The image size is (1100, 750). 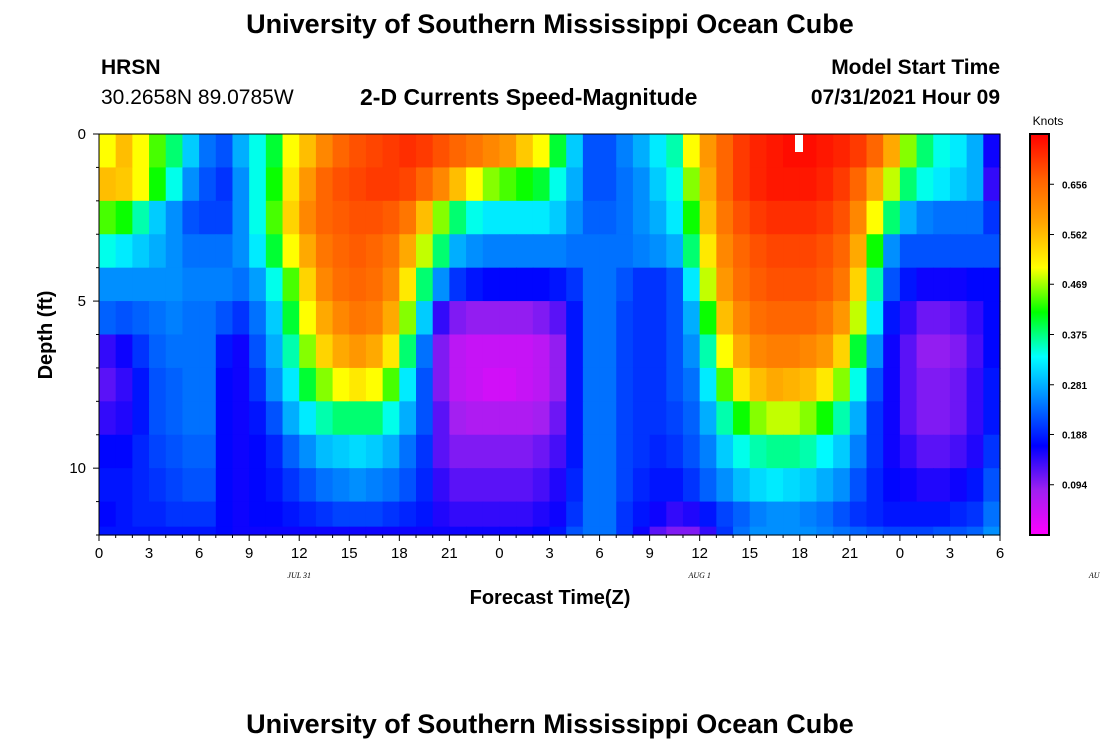 What do you see at coordinates (449, 553) in the screenshot?
I see `x-tick-label: 21` at bounding box center [449, 553].